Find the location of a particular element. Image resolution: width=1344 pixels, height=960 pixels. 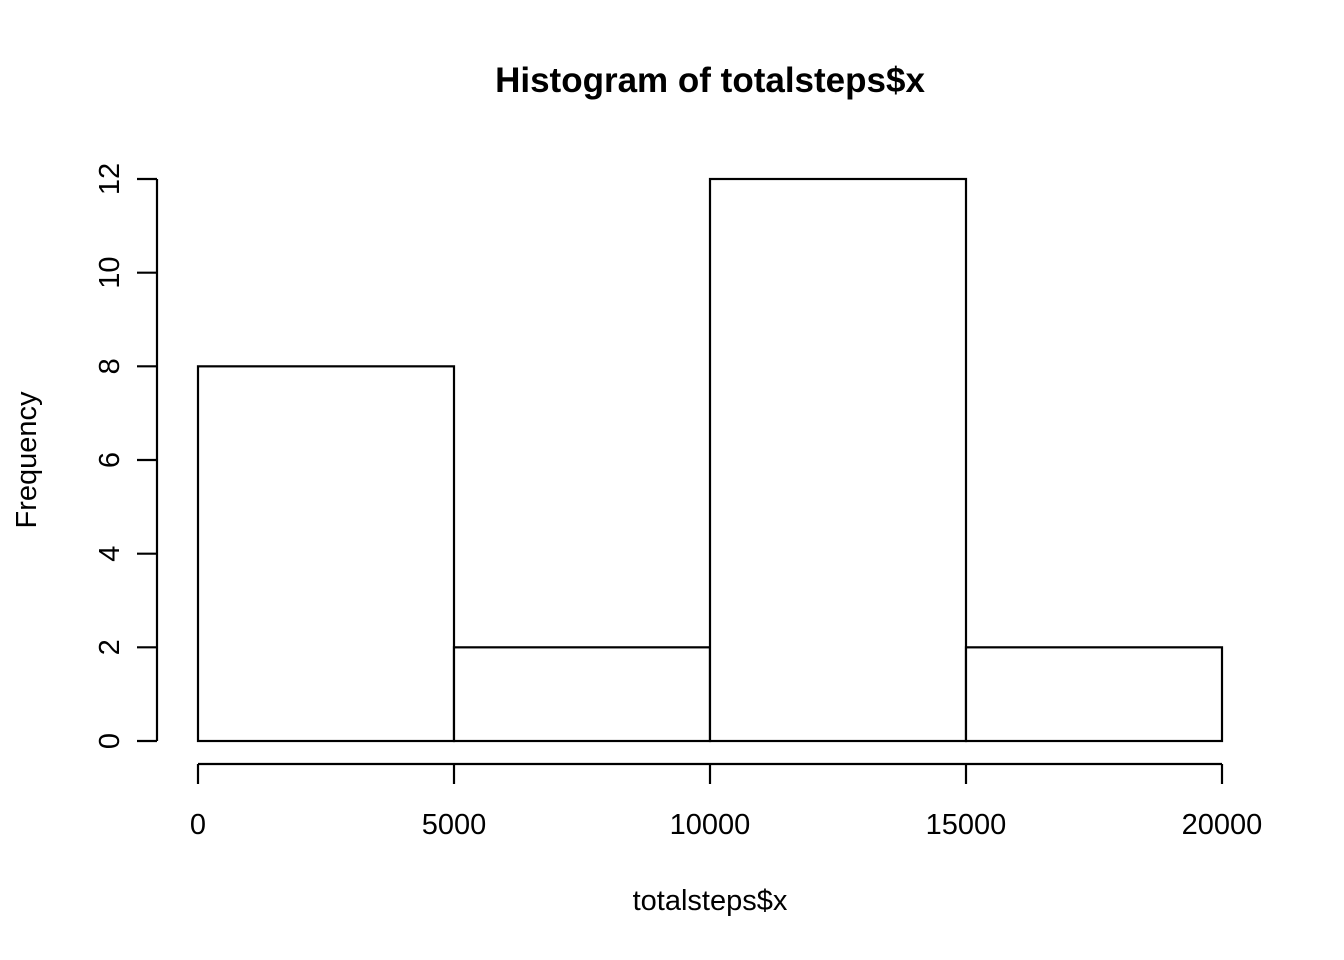

y-tick-label-3: 6 is located at coordinates (110, 460).